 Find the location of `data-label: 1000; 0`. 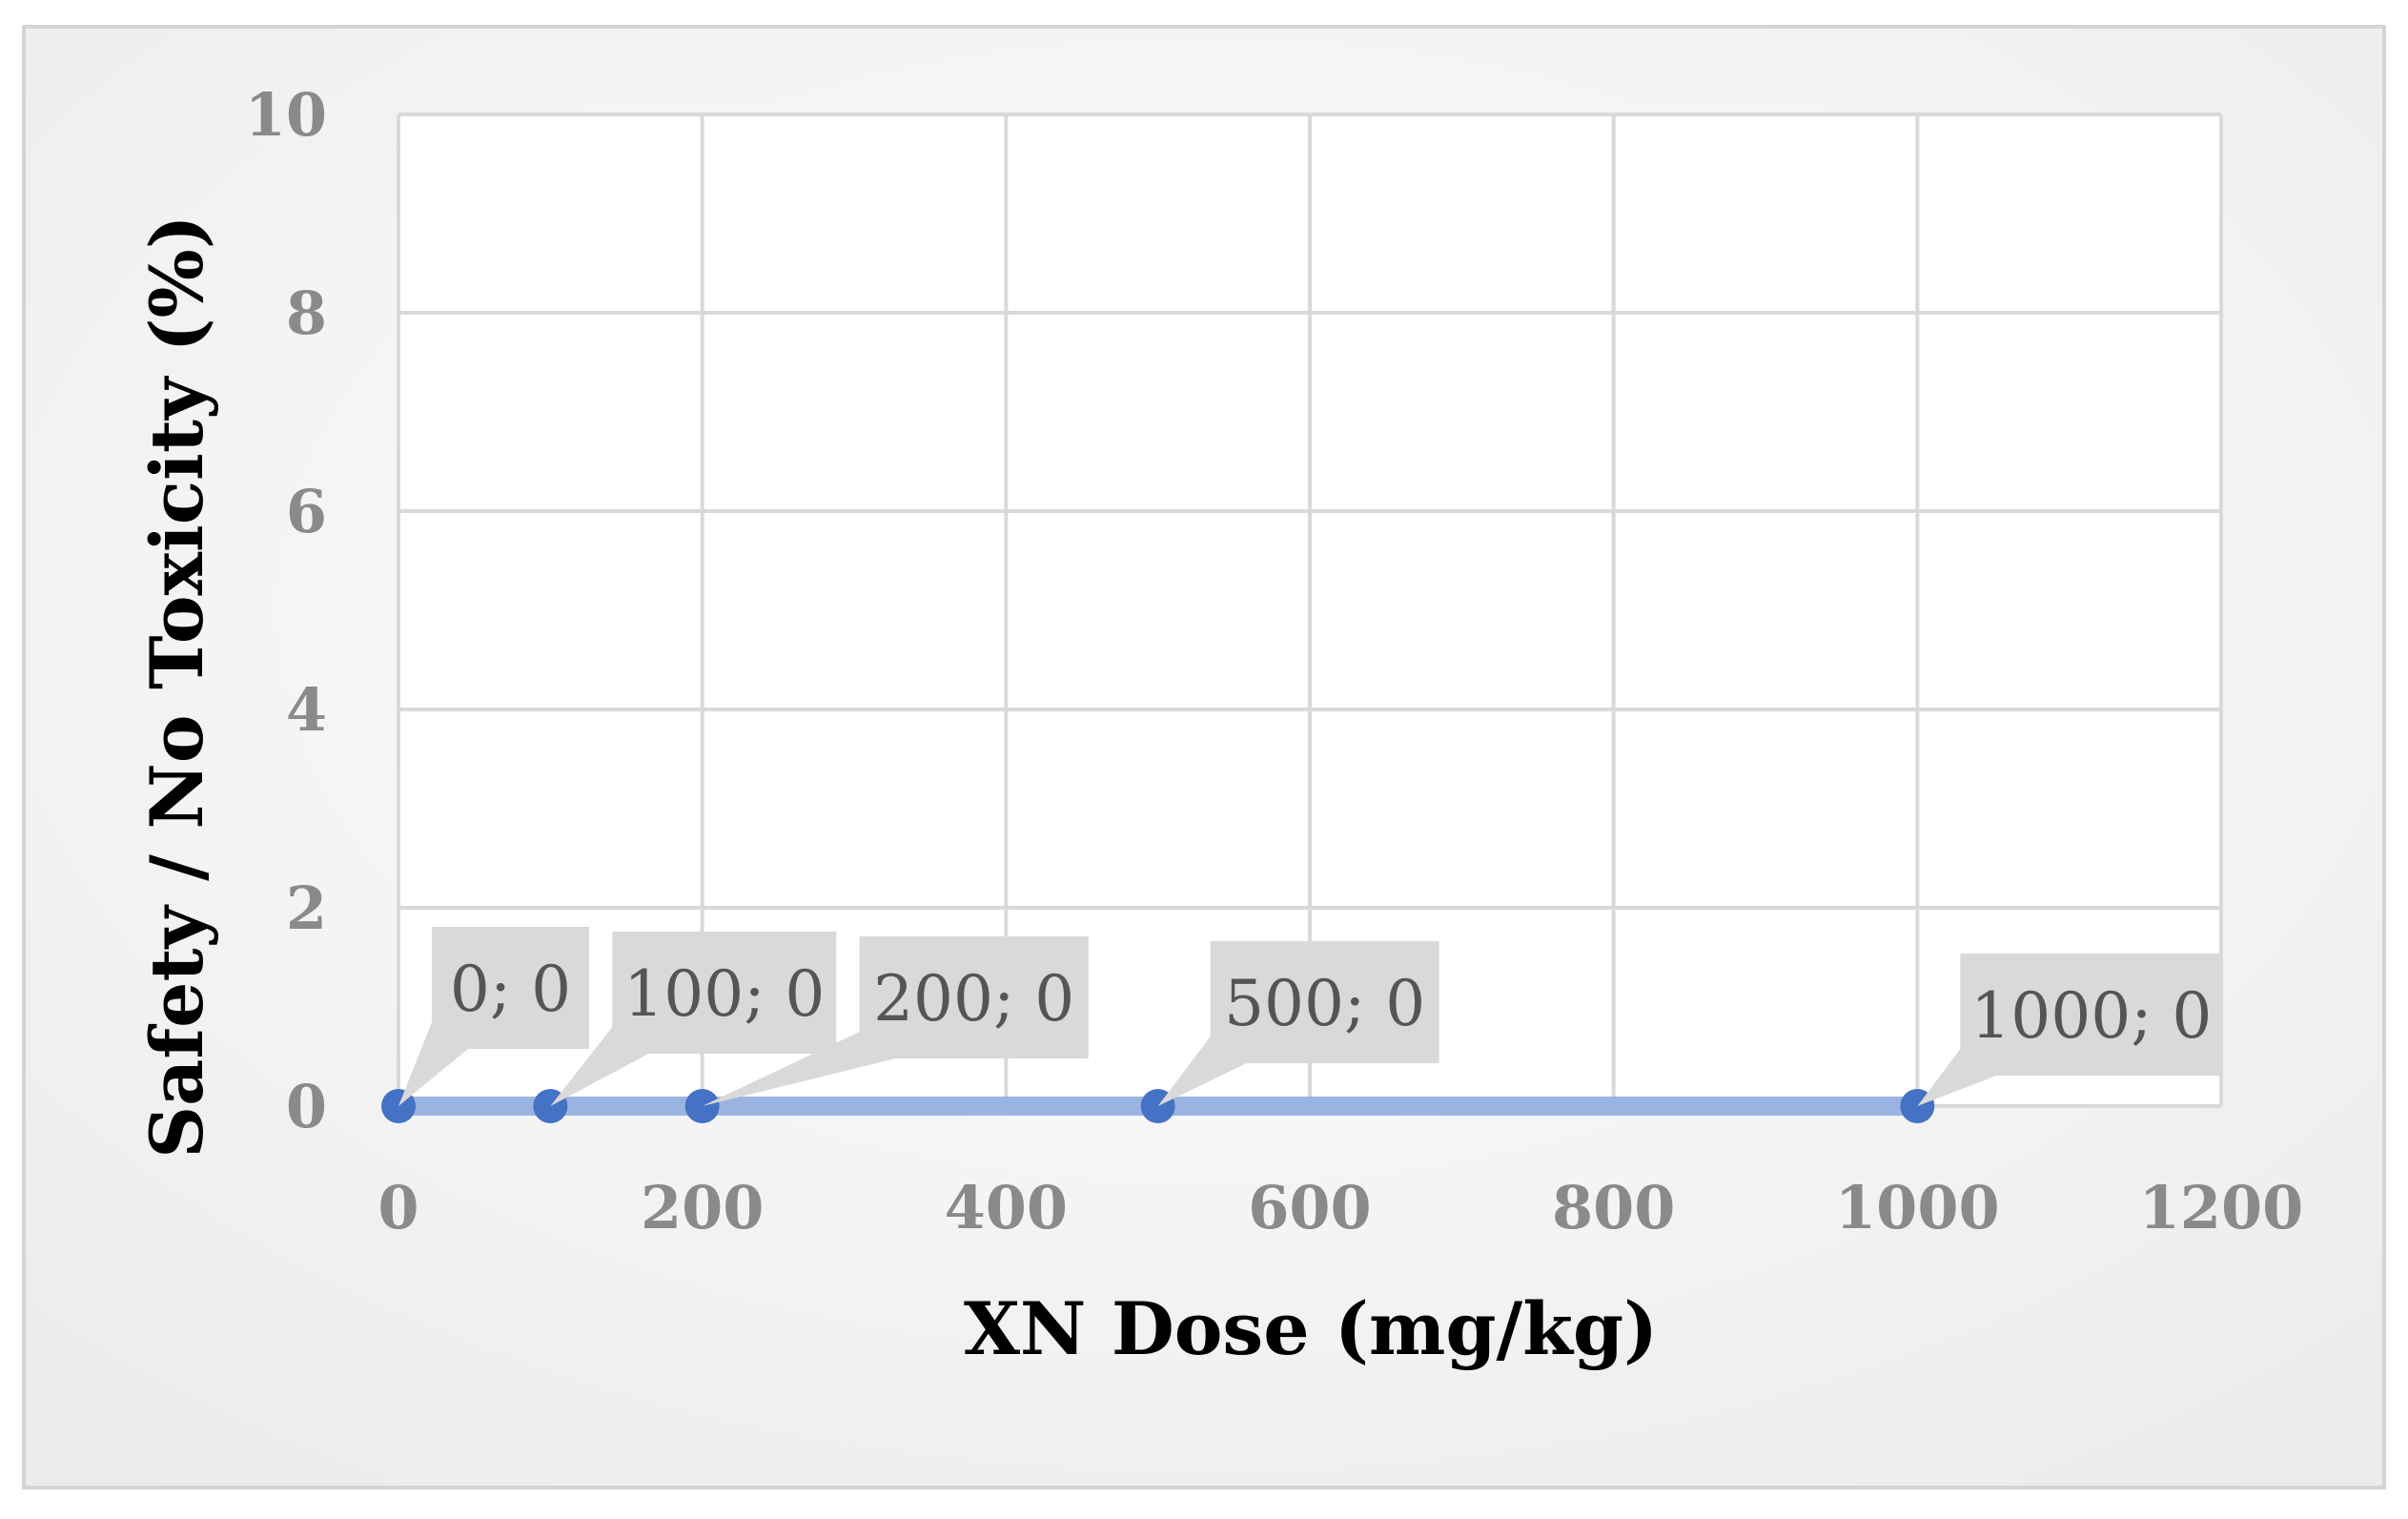

data-label: 1000; 0 is located at coordinates (2091, 1016).